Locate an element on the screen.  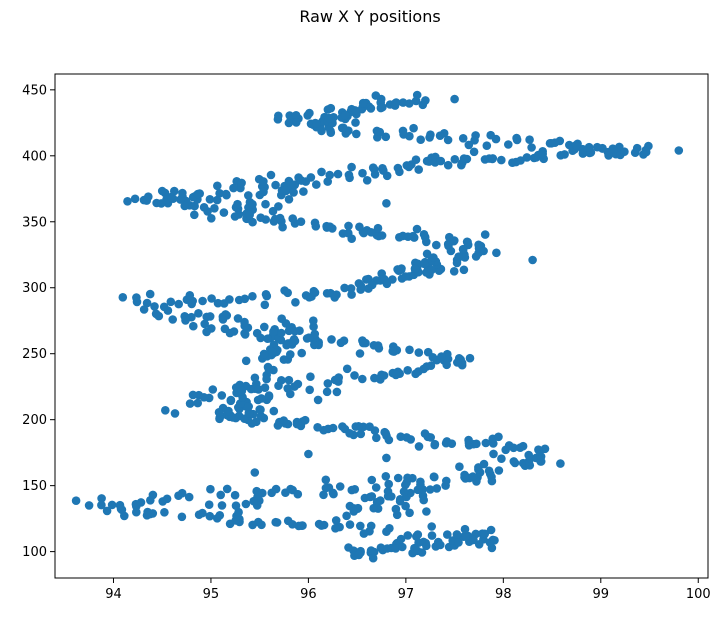
y-tick-label: 150 is located at coordinates (34, 486).